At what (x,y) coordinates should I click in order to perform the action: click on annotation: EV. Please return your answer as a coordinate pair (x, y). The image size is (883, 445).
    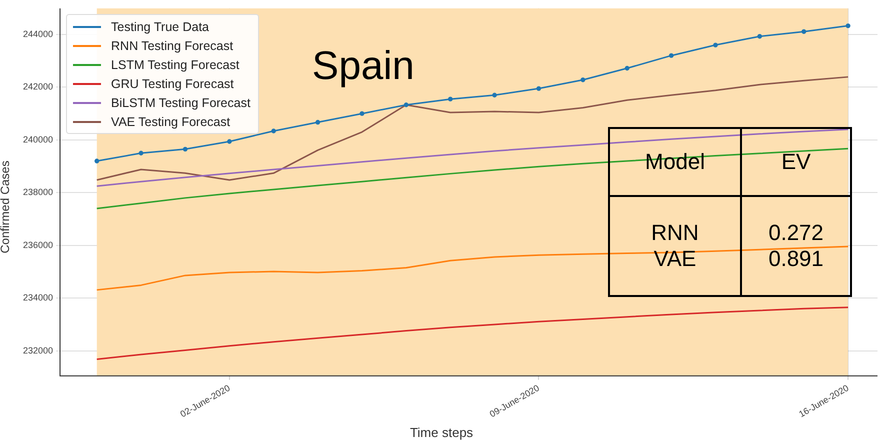
    Looking at the image, I should click on (796, 162).